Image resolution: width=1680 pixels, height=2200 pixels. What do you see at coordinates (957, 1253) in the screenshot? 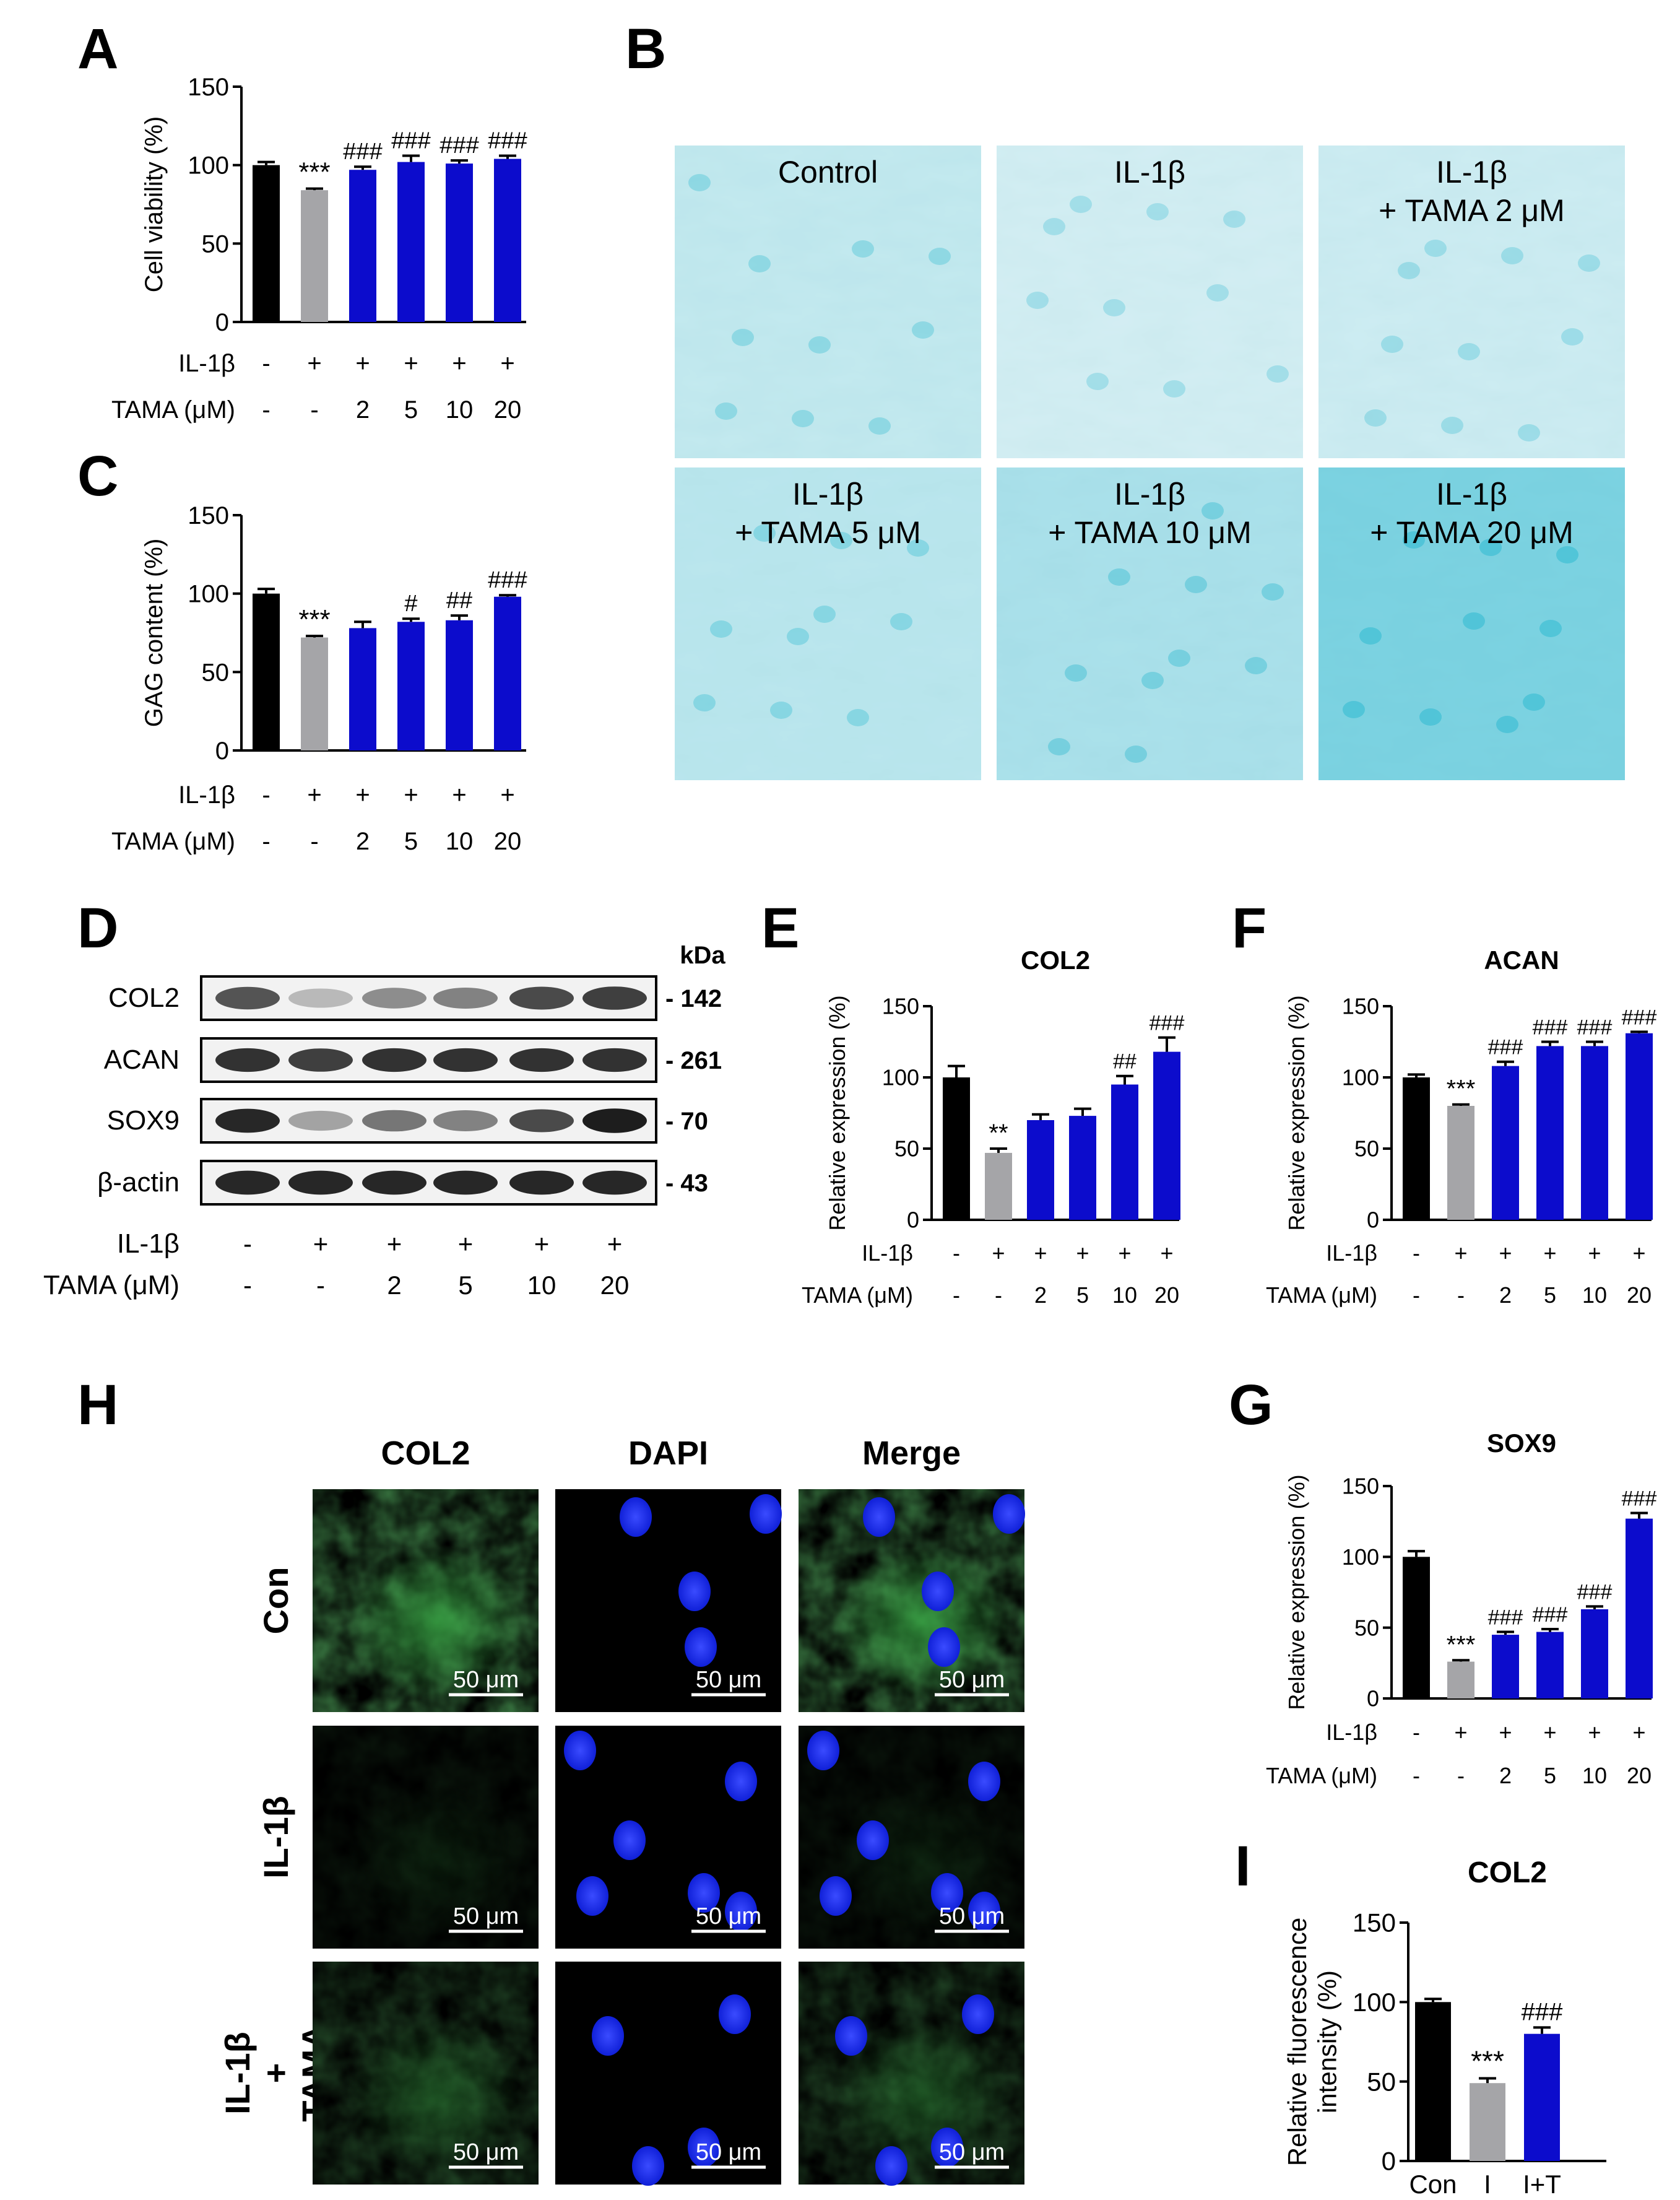
I see `il1b-sign: -` at bounding box center [957, 1253].